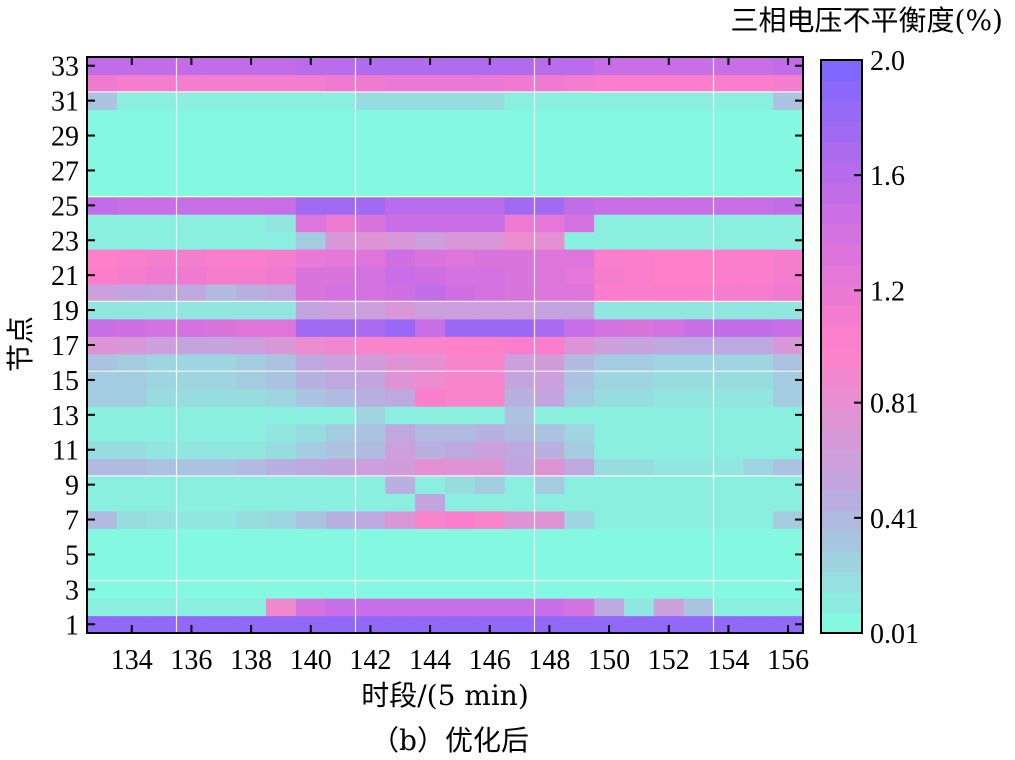  Describe the element at coordinates (72, 486) in the screenshot. I see `y-tick-label: 9` at that location.